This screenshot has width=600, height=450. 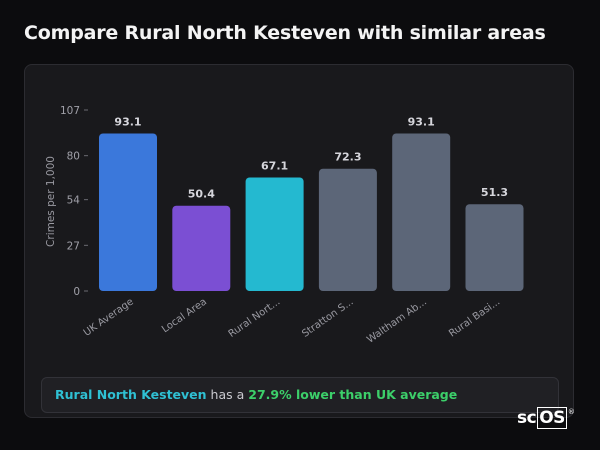 I want to click on logo-prefix: sc, so click(x=527, y=418).